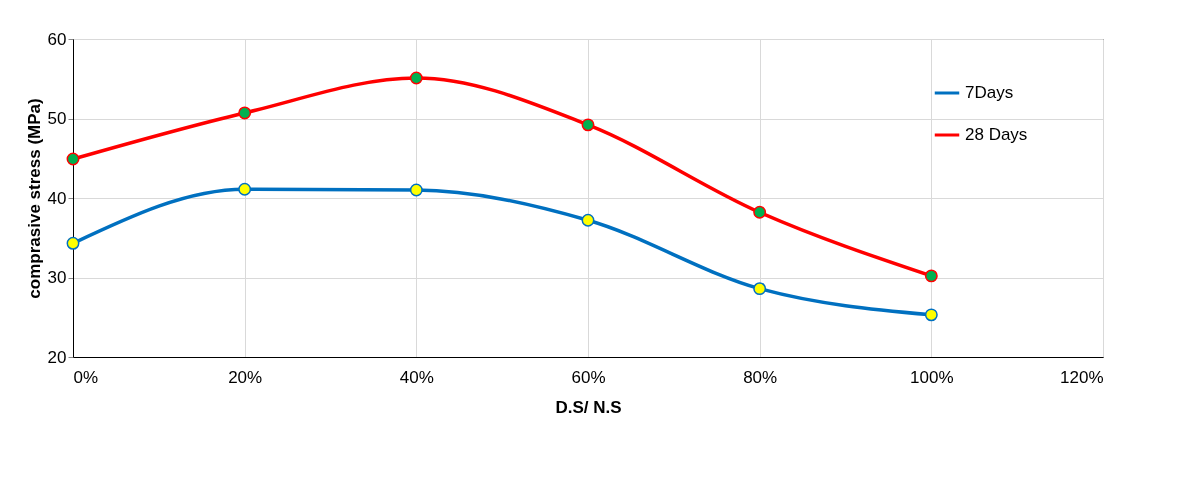  Describe the element at coordinates (932, 377) in the screenshot. I see `x-tick-label: 100%` at that location.